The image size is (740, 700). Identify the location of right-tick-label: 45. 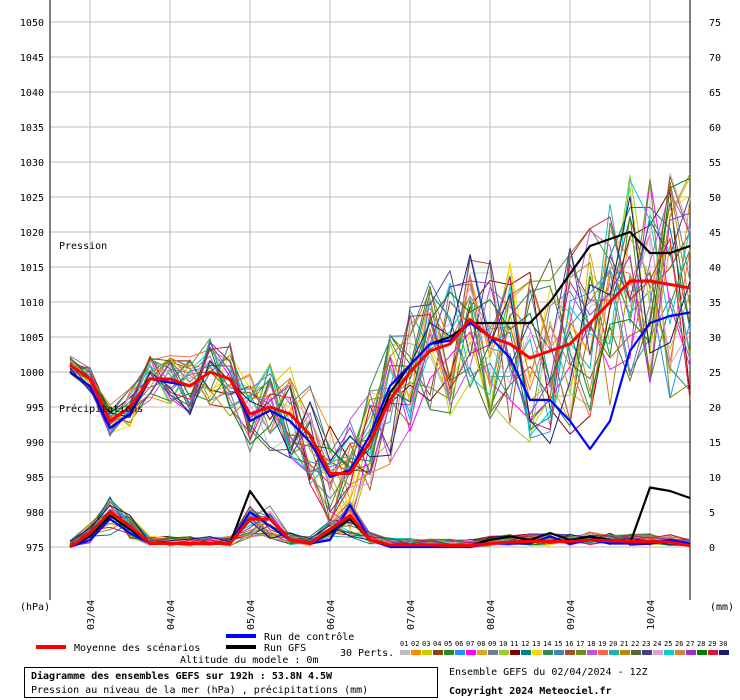
(715, 233).